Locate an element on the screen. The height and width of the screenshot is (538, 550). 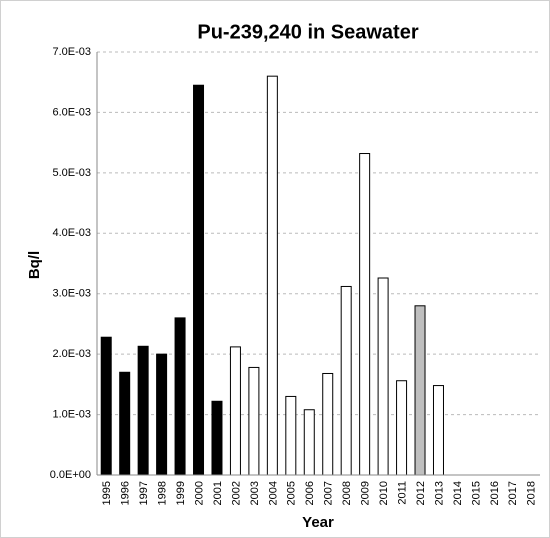
chart-title: Pu-239,240 in Seawater is located at coordinates (307, 32).